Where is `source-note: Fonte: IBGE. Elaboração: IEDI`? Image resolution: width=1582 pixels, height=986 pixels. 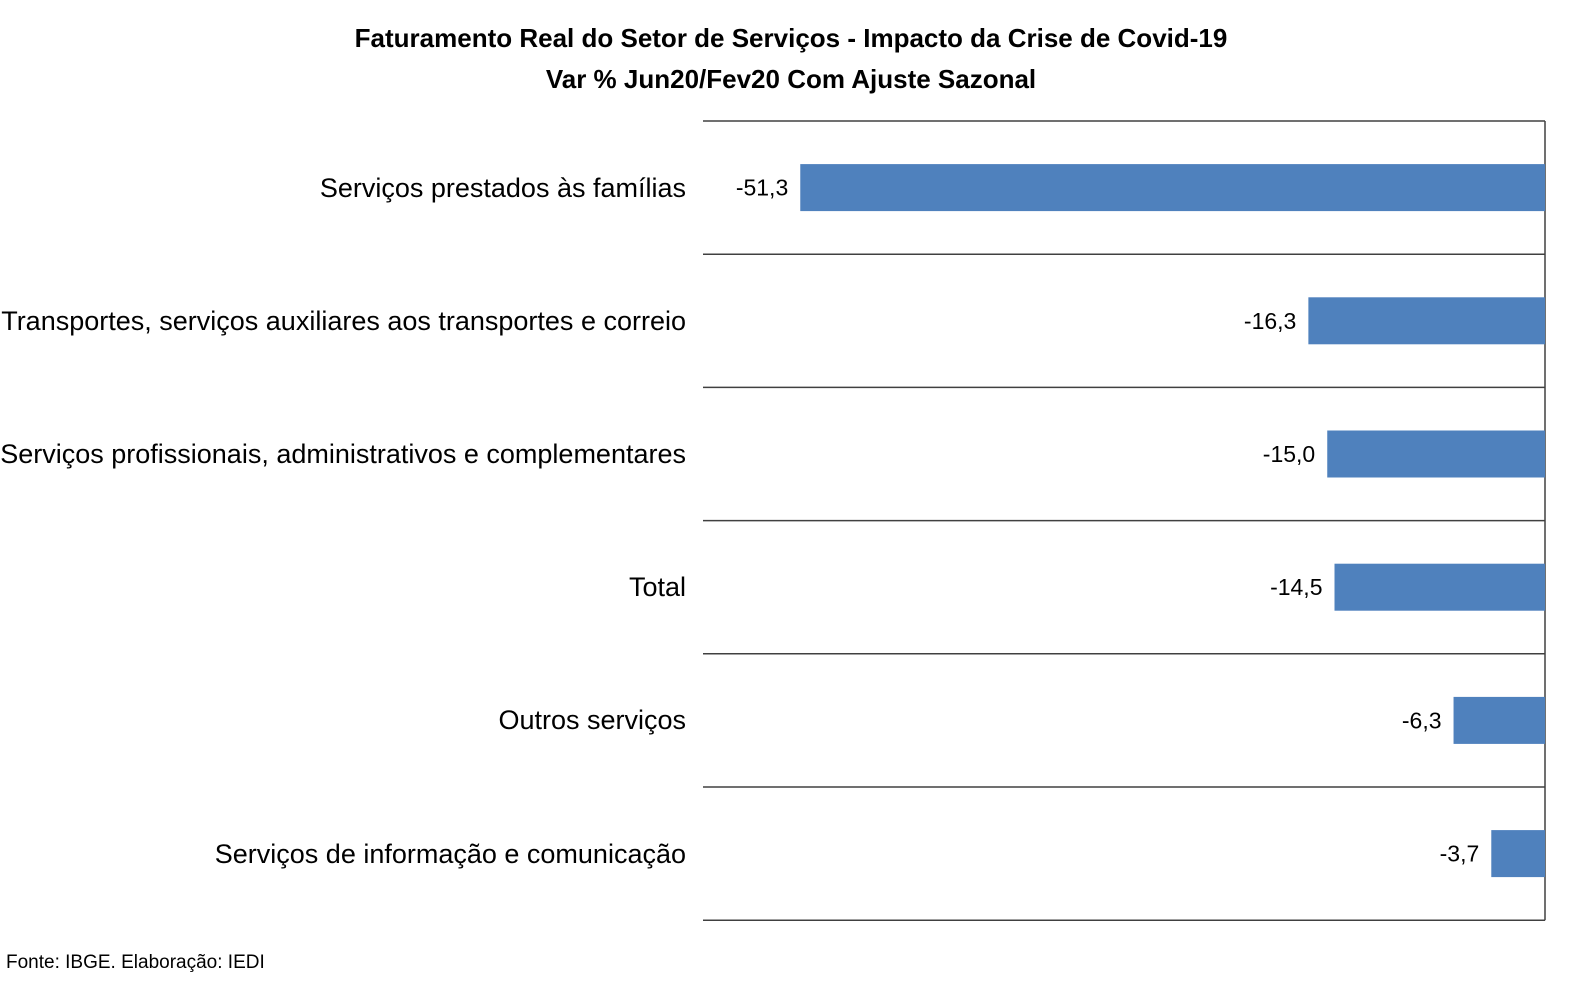 source-note: Fonte: IBGE. Elaboração: IEDI is located at coordinates (135, 962).